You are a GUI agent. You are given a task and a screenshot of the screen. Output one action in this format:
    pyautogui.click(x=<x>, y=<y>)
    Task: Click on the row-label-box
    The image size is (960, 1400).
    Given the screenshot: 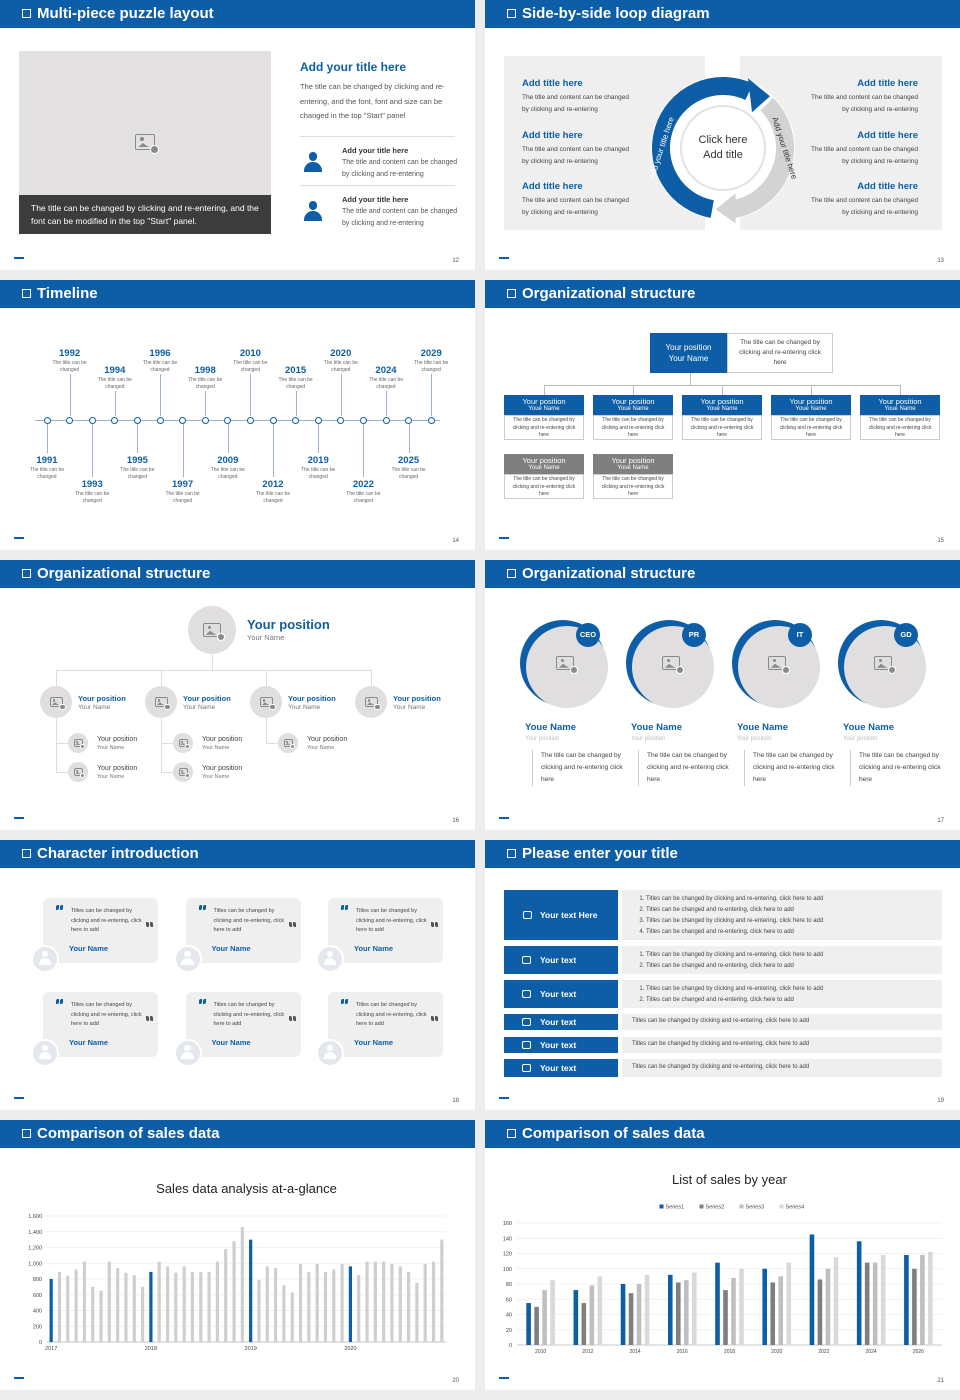 What is the action you would take?
    pyautogui.click(x=561, y=1045)
    